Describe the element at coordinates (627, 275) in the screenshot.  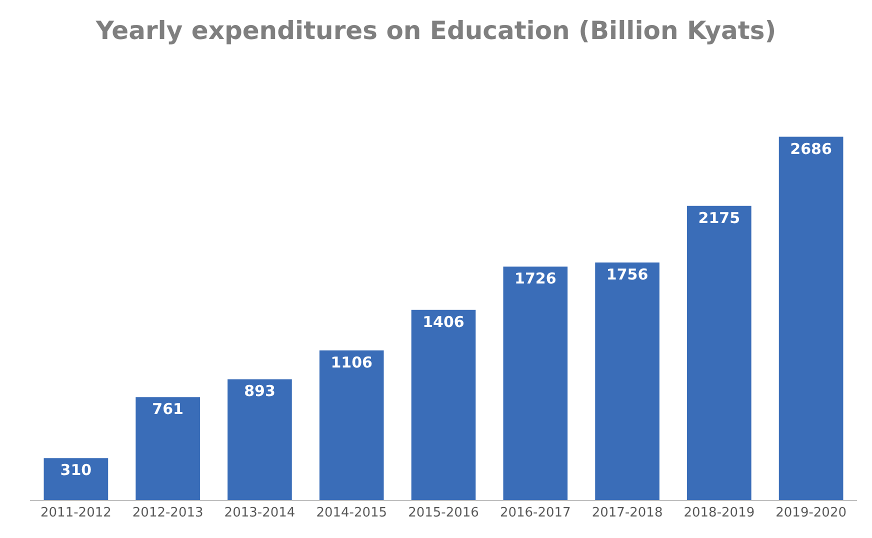
I see `data-label: 1756` at that location.